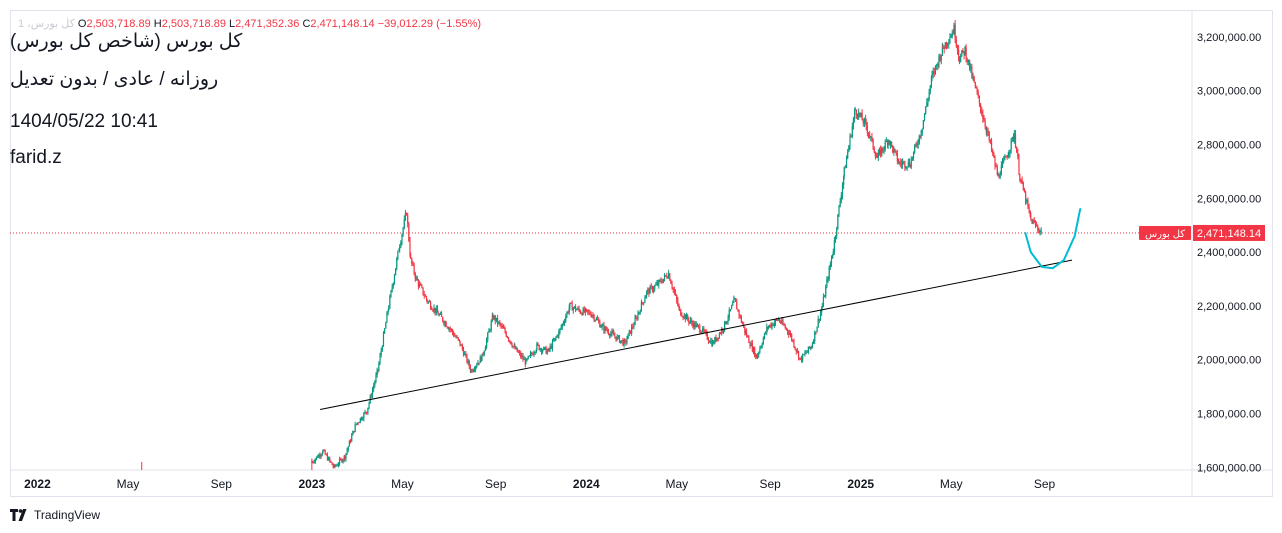 Image resolution: width=1282 pixels, height=533 pixels. Describe the element at coordinates (126, 41) in the screenshot. I see `chart-title: کل بورس (شاخص کل بورس)` at that location.